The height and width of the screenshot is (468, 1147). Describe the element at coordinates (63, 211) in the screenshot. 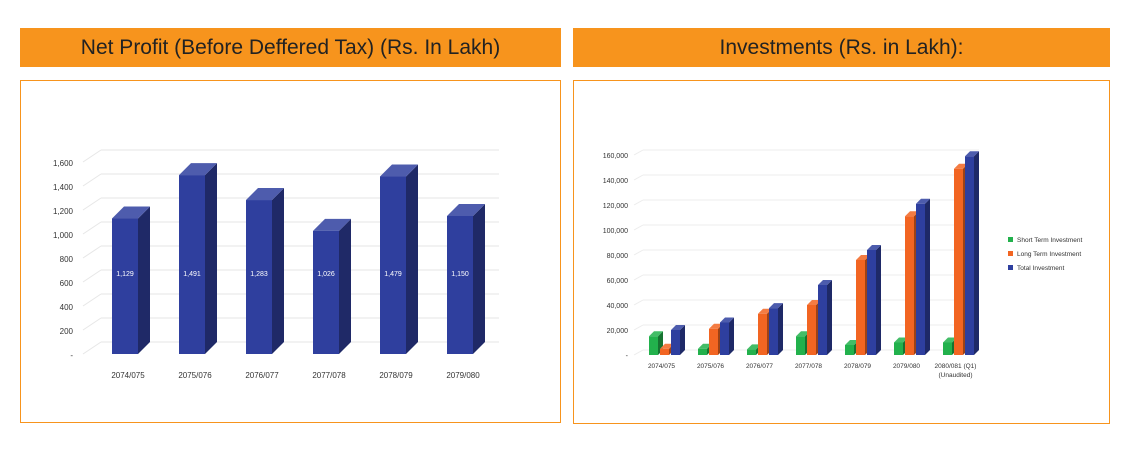

I see `y-tick-label: 1,200` at that location.